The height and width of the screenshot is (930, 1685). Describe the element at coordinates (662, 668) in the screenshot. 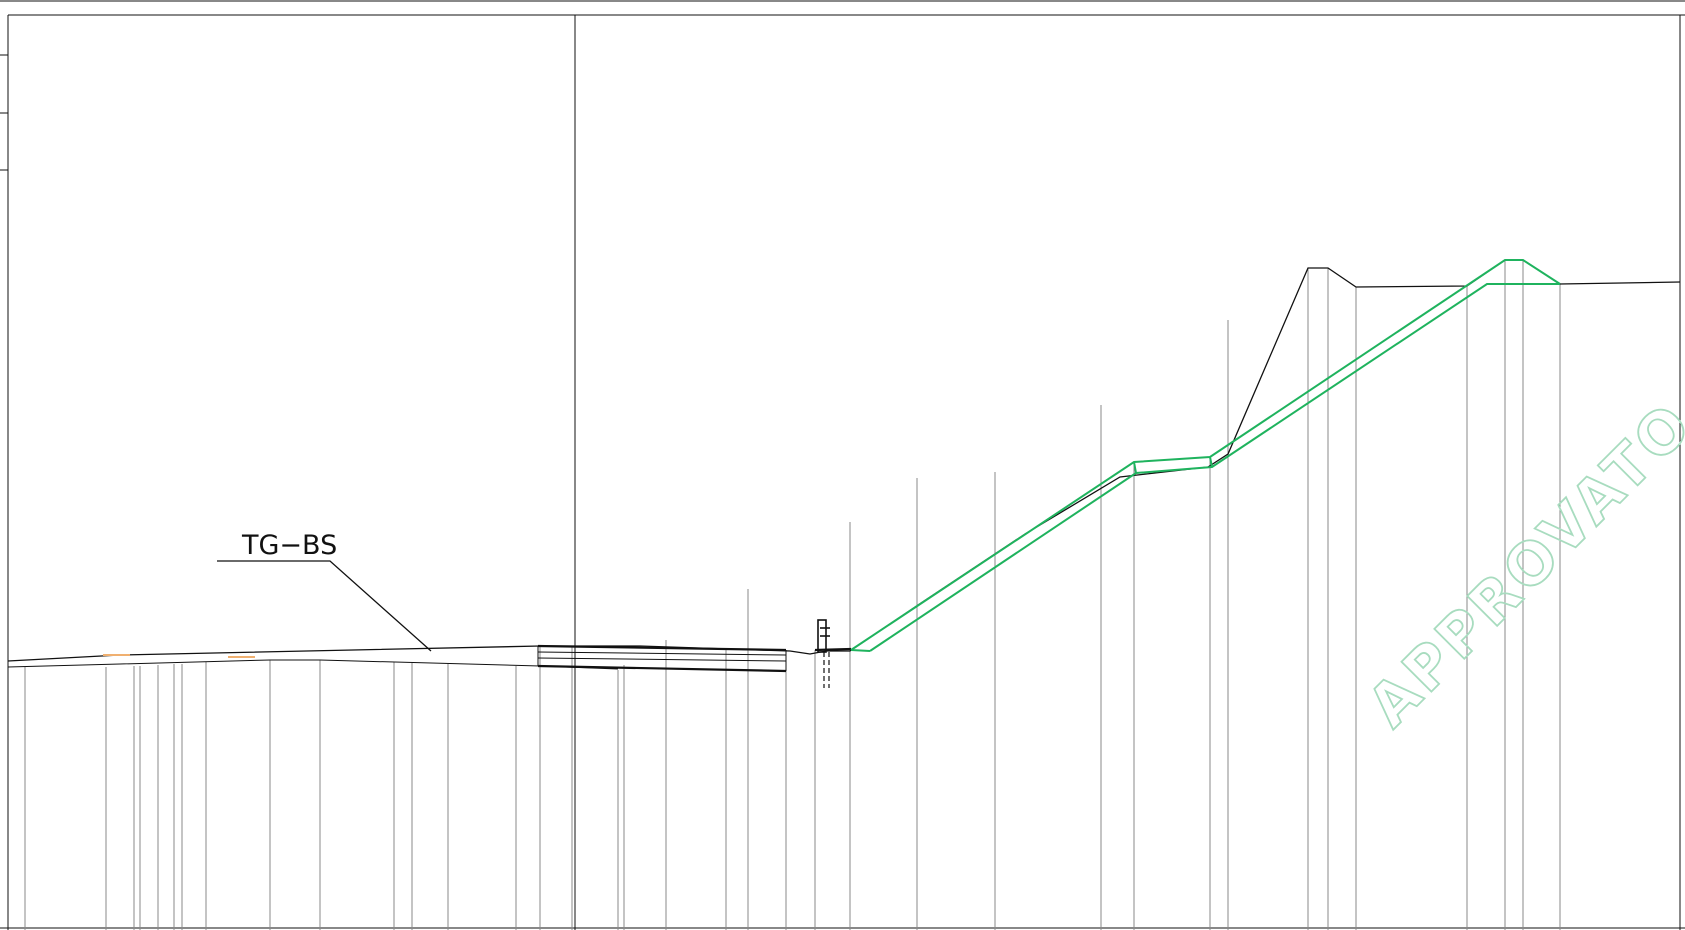

I see `pavement-bottom` at that location.